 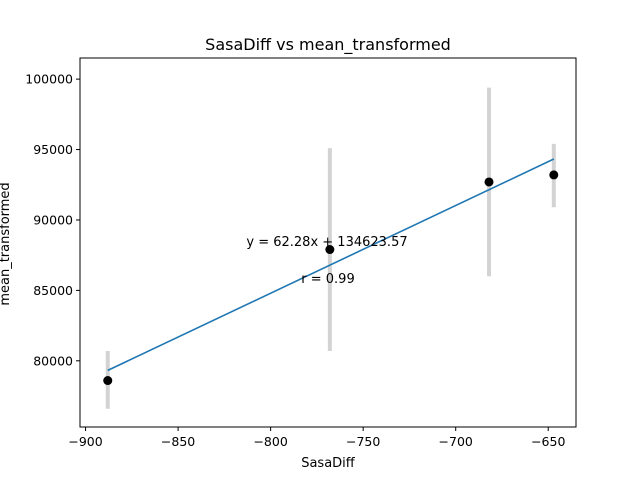 I want to click on y-tick-label-2: 90000, so click(x=53, y=219).